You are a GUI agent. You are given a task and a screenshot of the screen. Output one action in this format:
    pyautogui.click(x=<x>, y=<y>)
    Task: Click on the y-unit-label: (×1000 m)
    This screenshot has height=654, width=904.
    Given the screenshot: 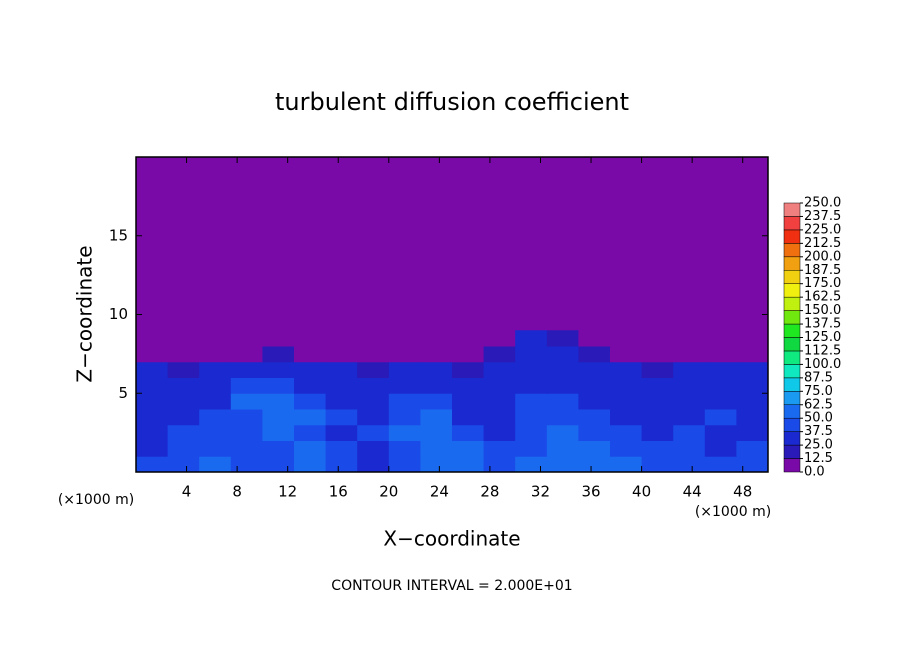 What is the action you would take?
    pyautogui.click(x=96, y=500)
    